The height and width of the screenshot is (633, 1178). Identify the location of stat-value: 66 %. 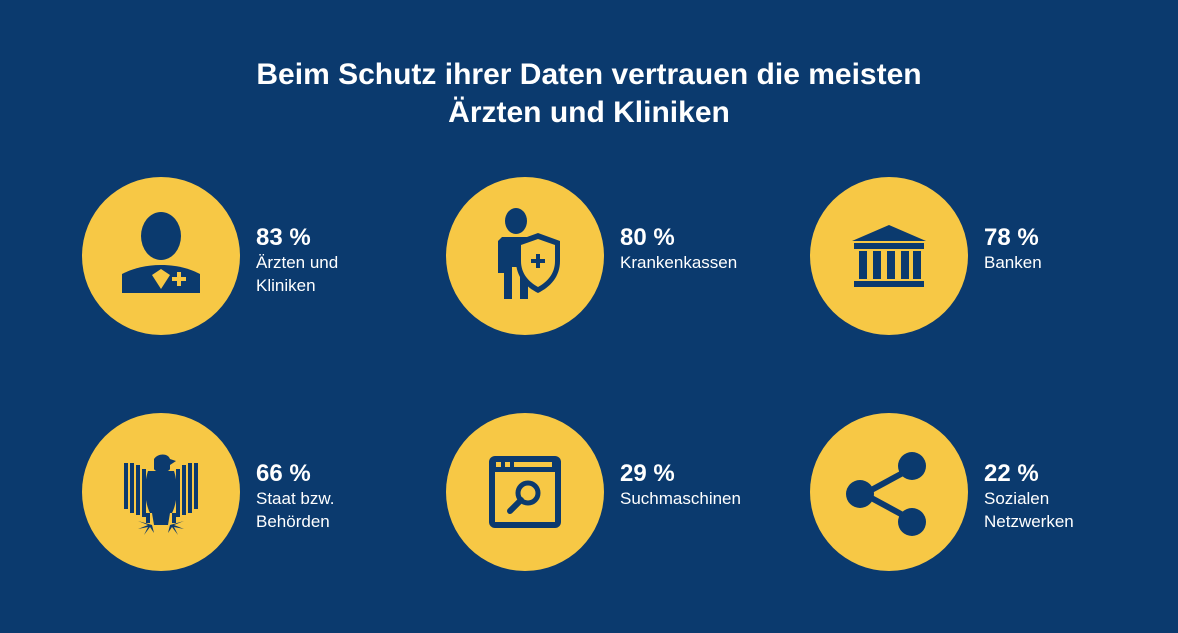
(283, 473).